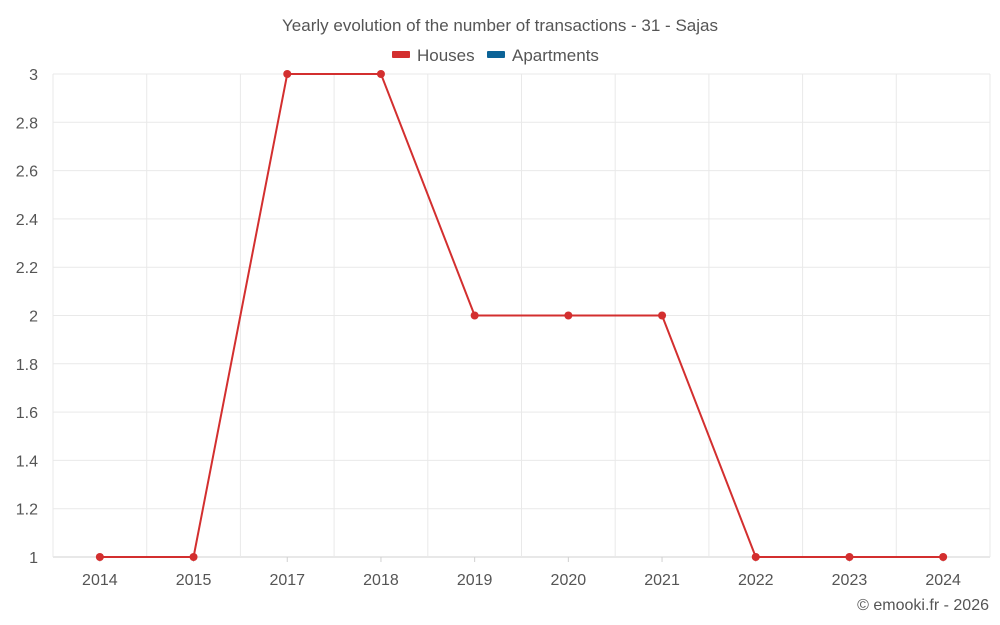 The height and width of the screenshot is (625, 1000). Describe the element at coordinates (381, 580) in the screenshot. I see `x-tick-label: 2018` at that location.